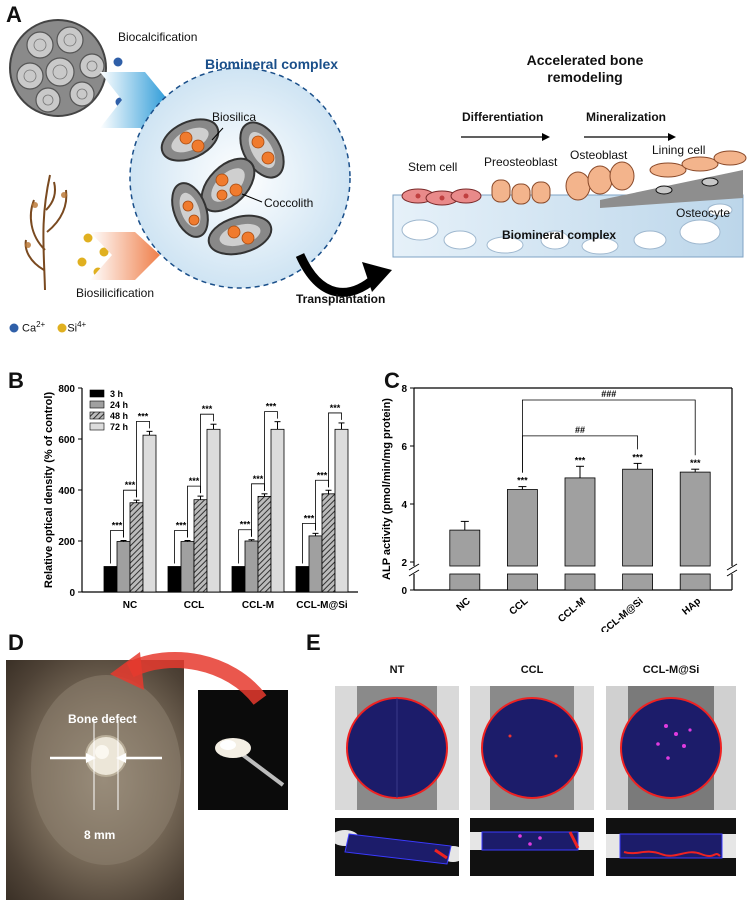 The width and height of the screenshot is (747, 900). I want to click on y-tick-label: 2, so click(404, 563).